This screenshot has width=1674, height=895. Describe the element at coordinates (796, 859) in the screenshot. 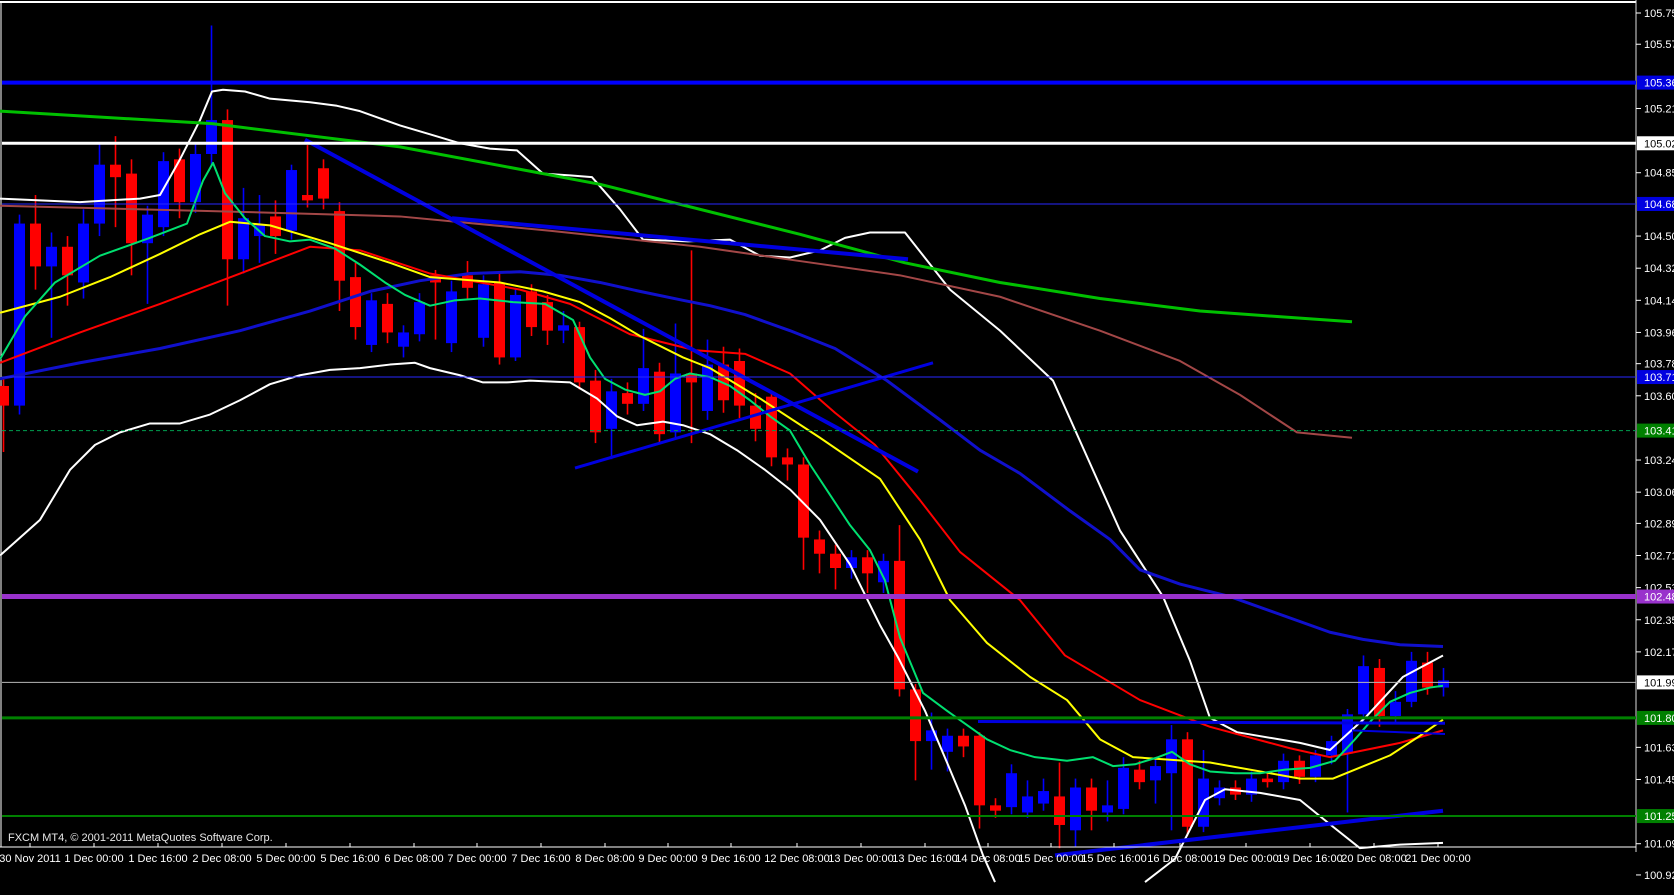

I see `time-label: 12 Dec 08:00` at that location.